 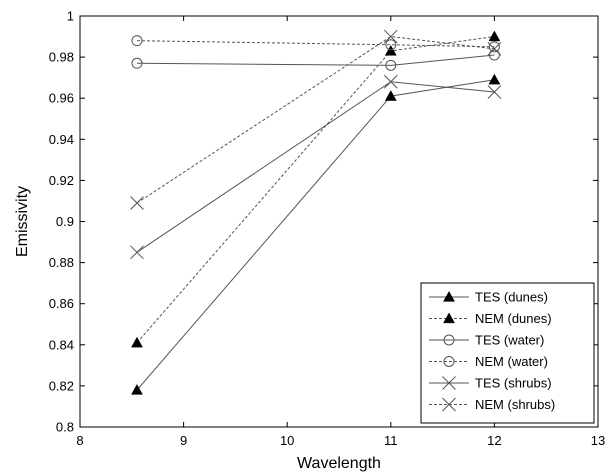 I want to click on legend-label: TES (dunes), so click(x=511, y=297).